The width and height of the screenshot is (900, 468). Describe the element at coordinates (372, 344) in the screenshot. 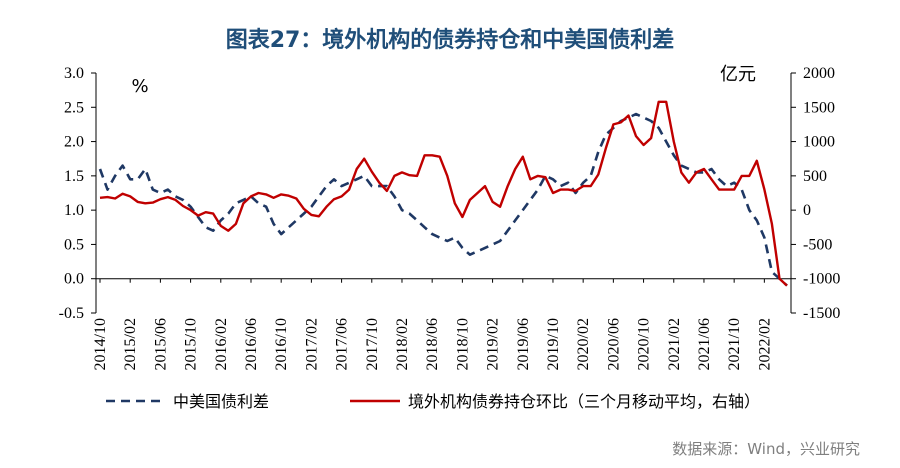

I see `x-tick-label: 2017/10` at that location.